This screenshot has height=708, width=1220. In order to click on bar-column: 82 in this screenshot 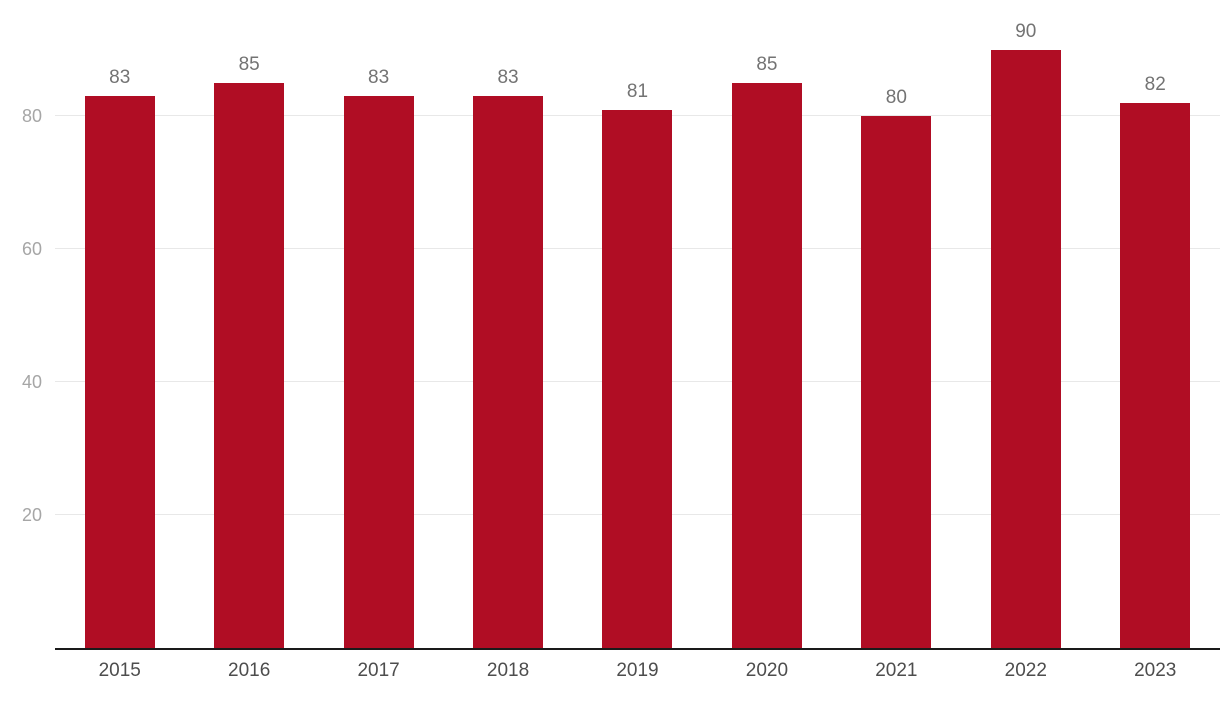, I will do `click(1155, 324)`.